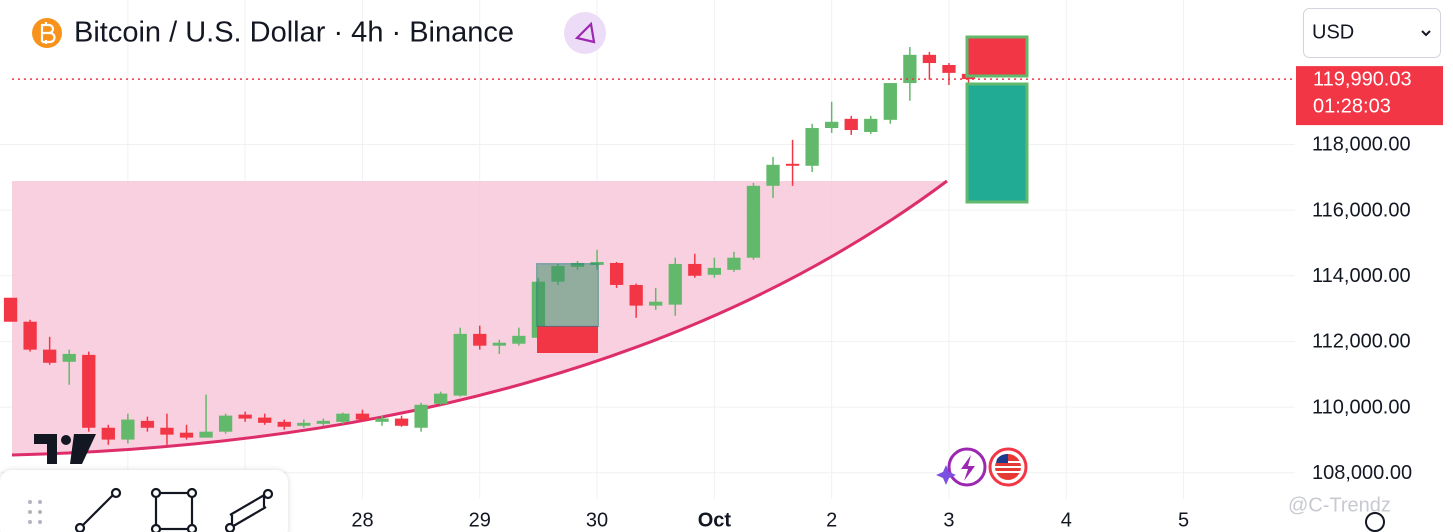 Image resolution: width=1453 pixels, height=532 pixels. I want to click on price-label: 119,990.03, so click(1362, 79).